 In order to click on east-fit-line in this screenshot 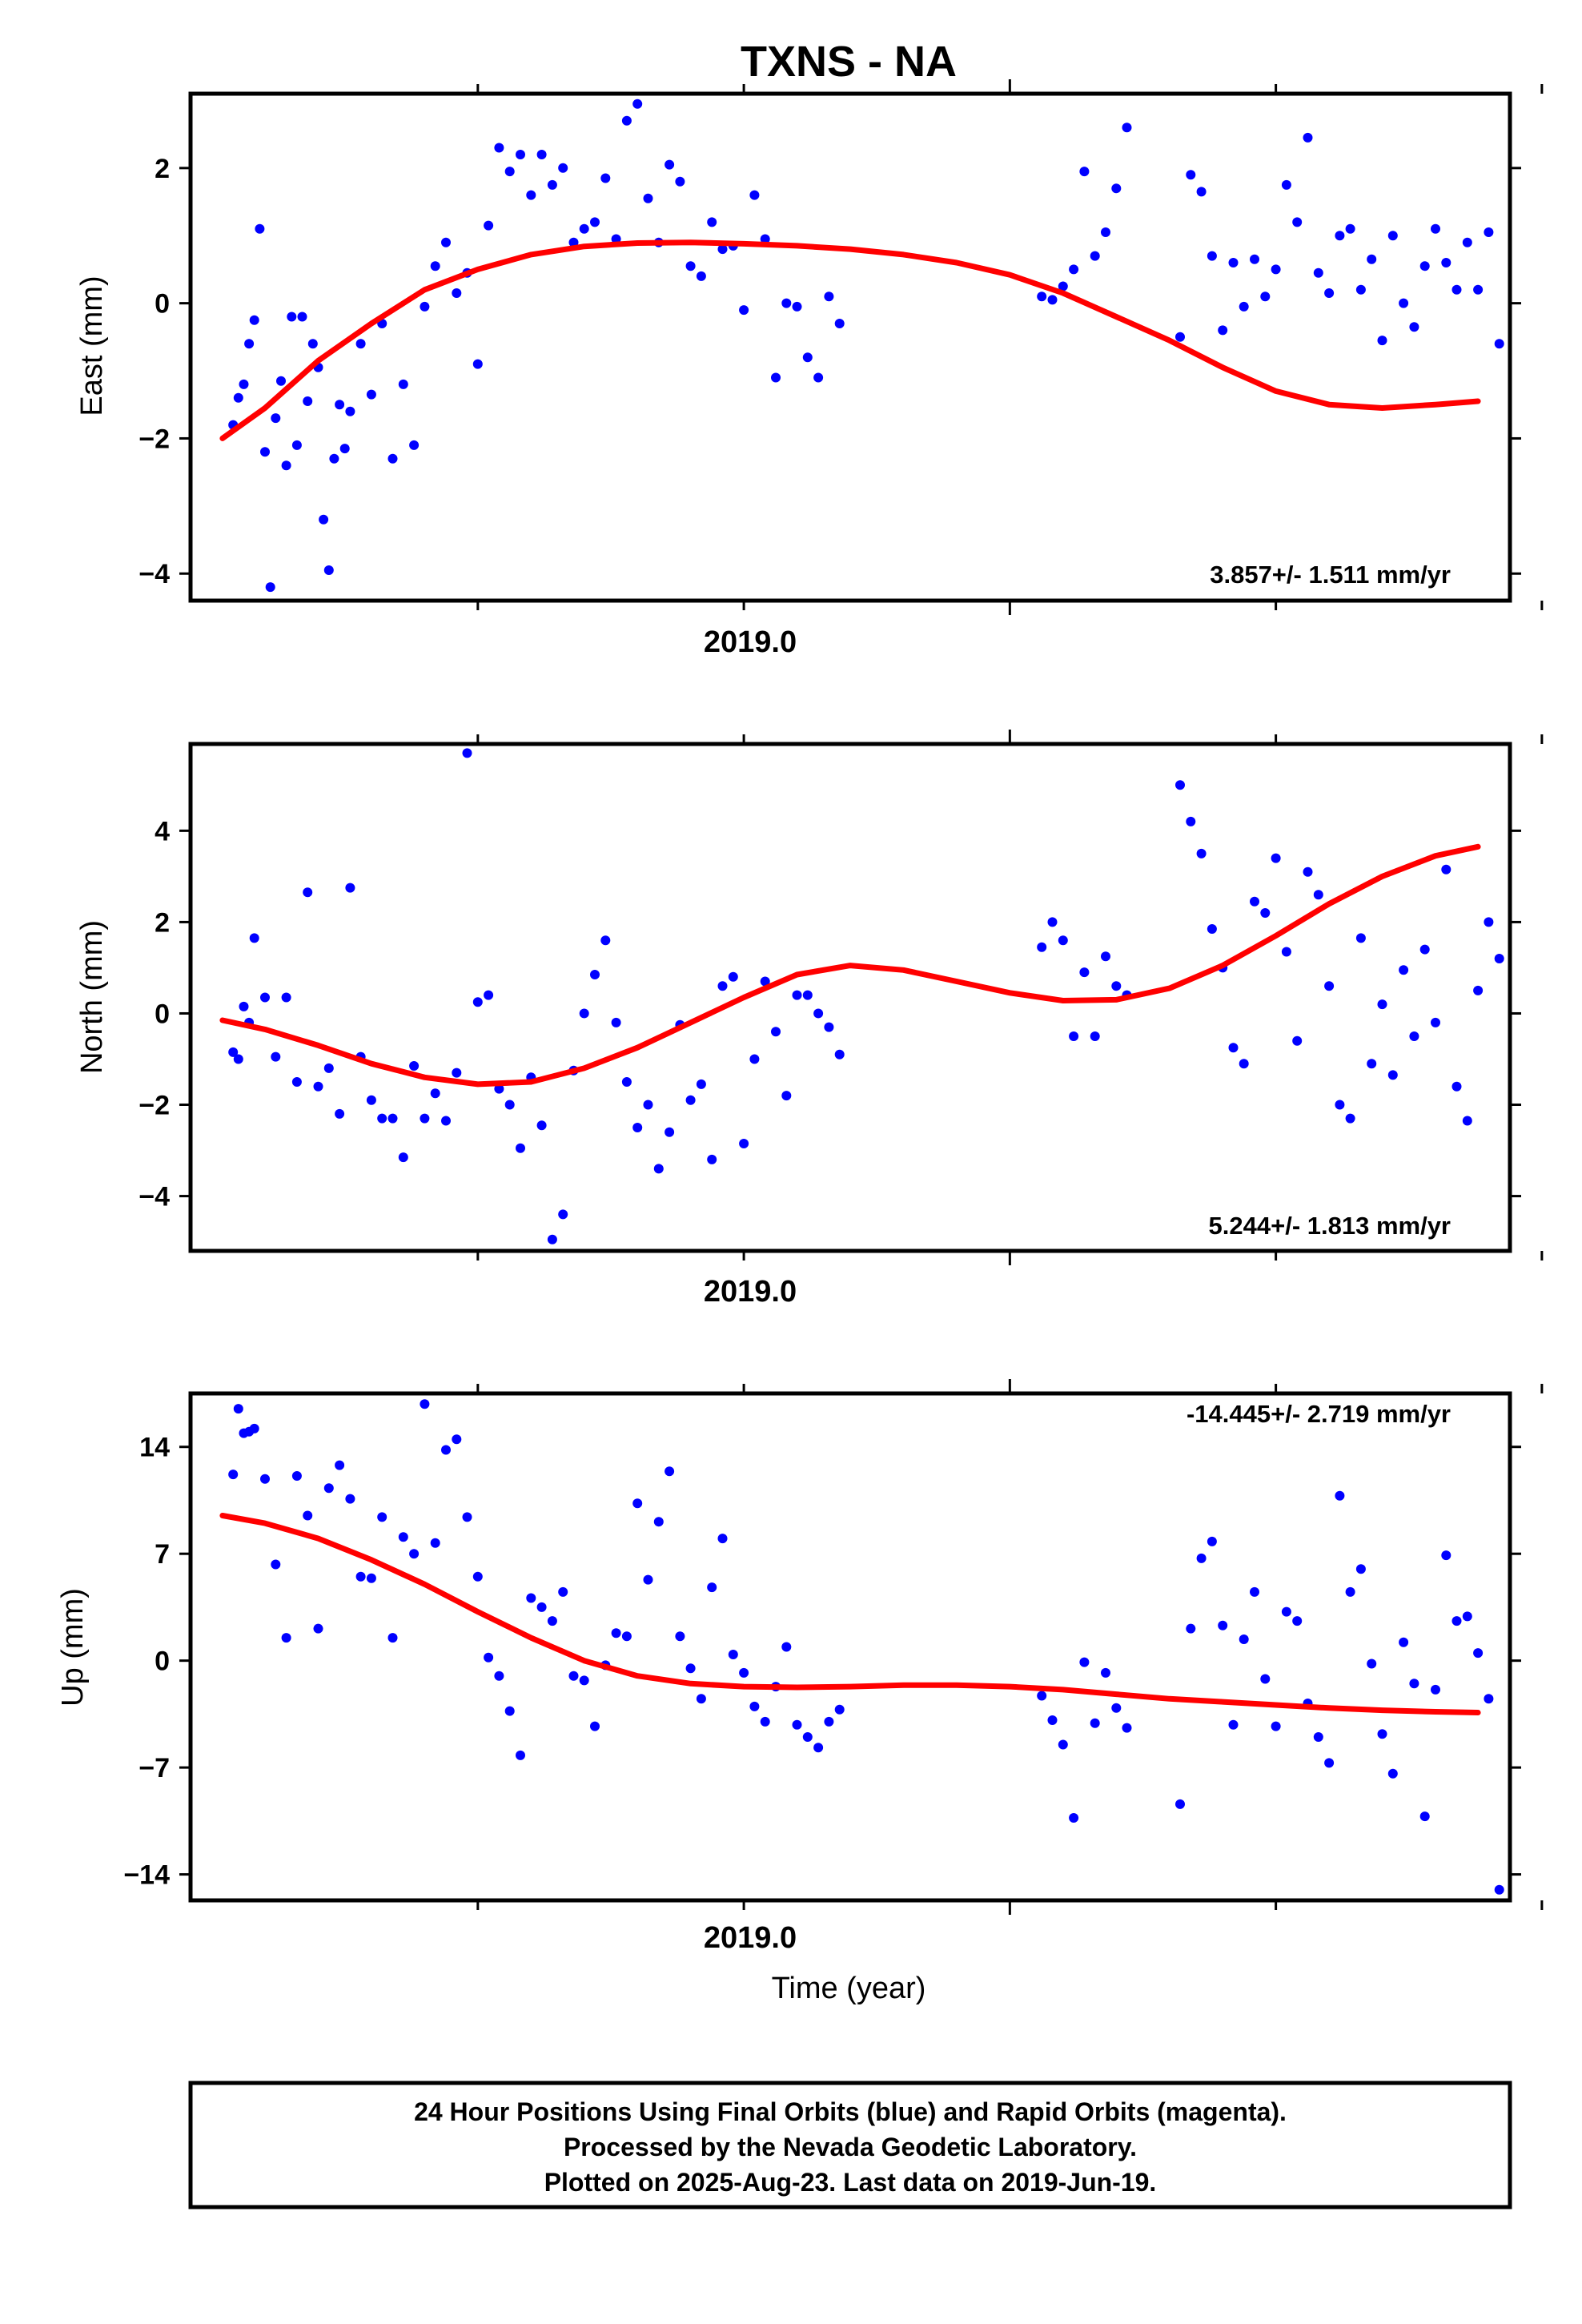, I will do `click(850, 340)`.